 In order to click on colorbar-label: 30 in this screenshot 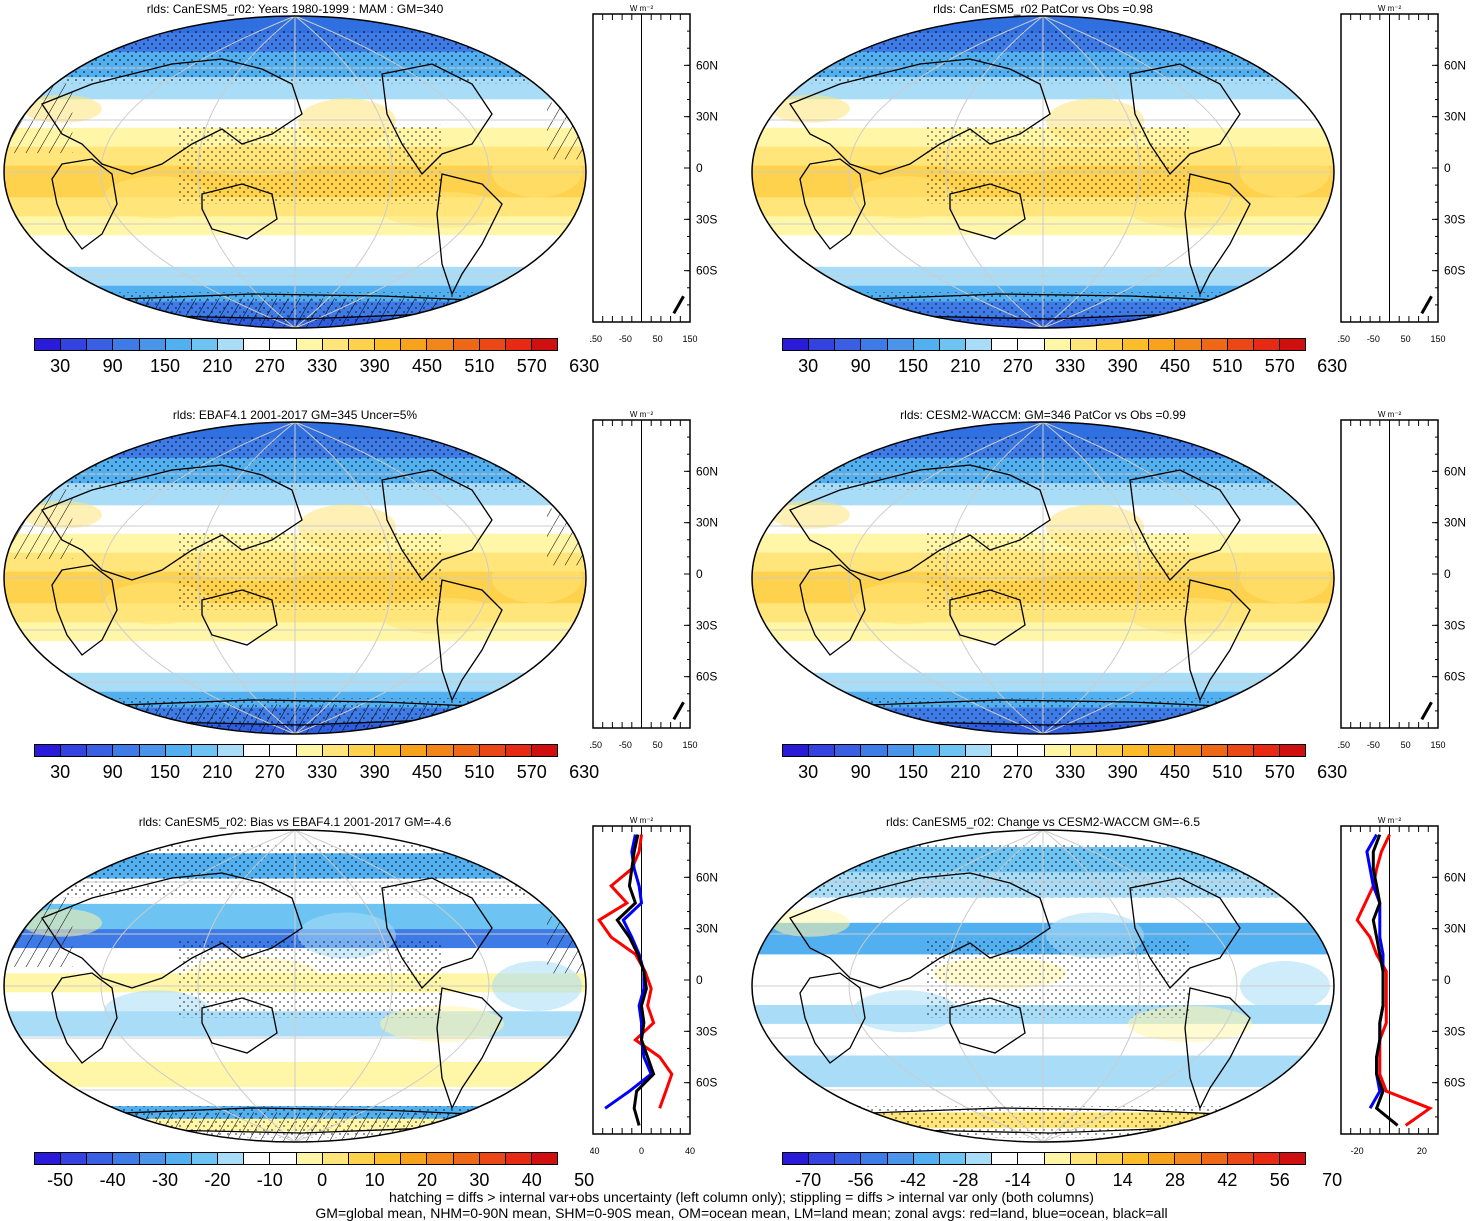, I will do `click(808, 366)`.